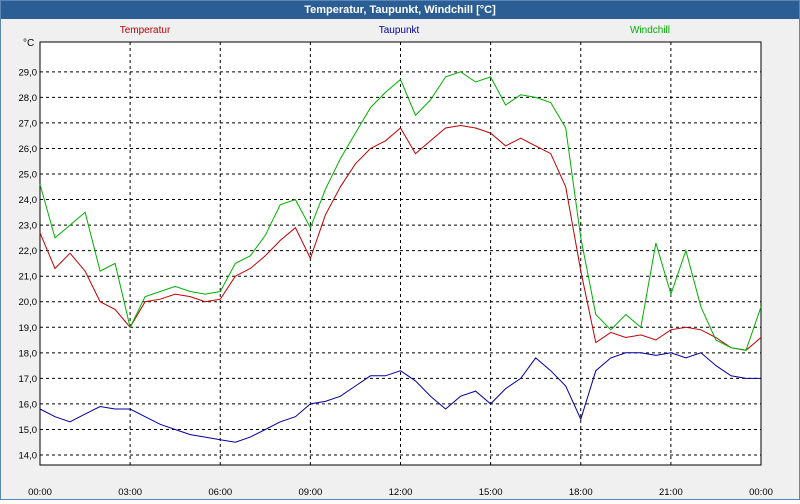 Image resolution: width=800 pixels, height=504 pixels. What do you see at coordinates (28, 98) in the screenshot?
I see `y-tick-label: 28,0` at bounding box center [28, 98].